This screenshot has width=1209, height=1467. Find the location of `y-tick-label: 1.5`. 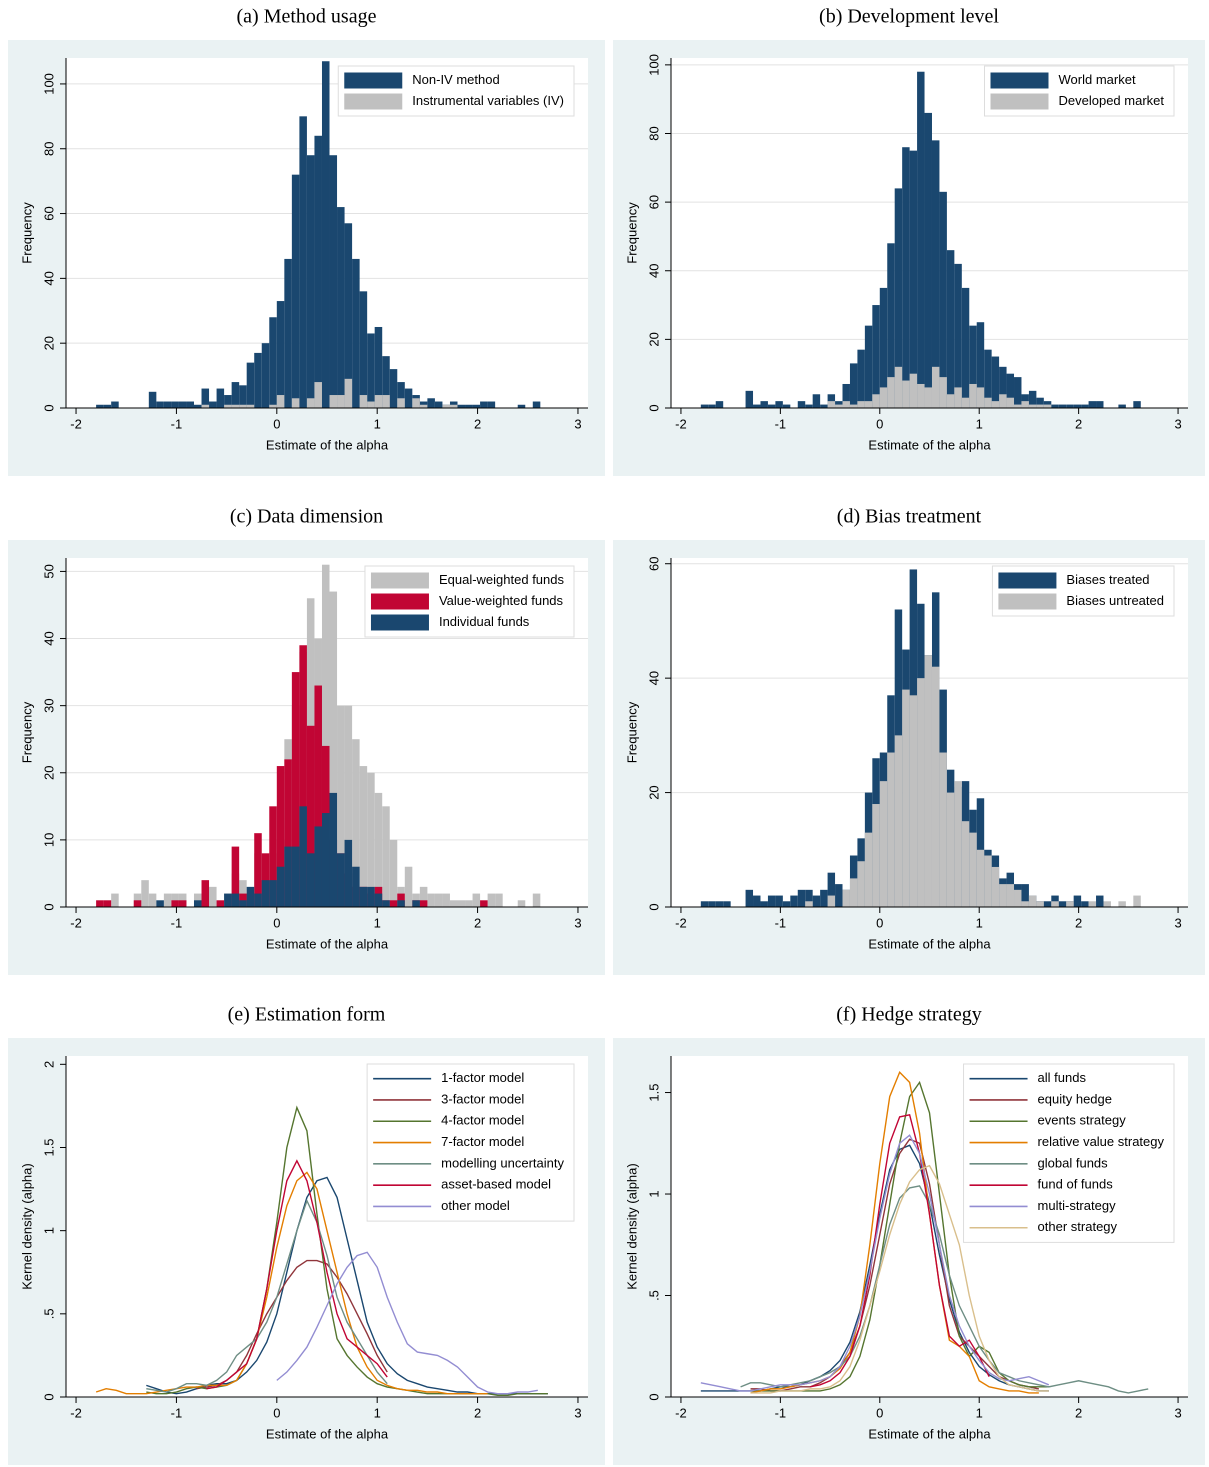

y-tick-label: 1.5 is located at coordinates (653, 1092).